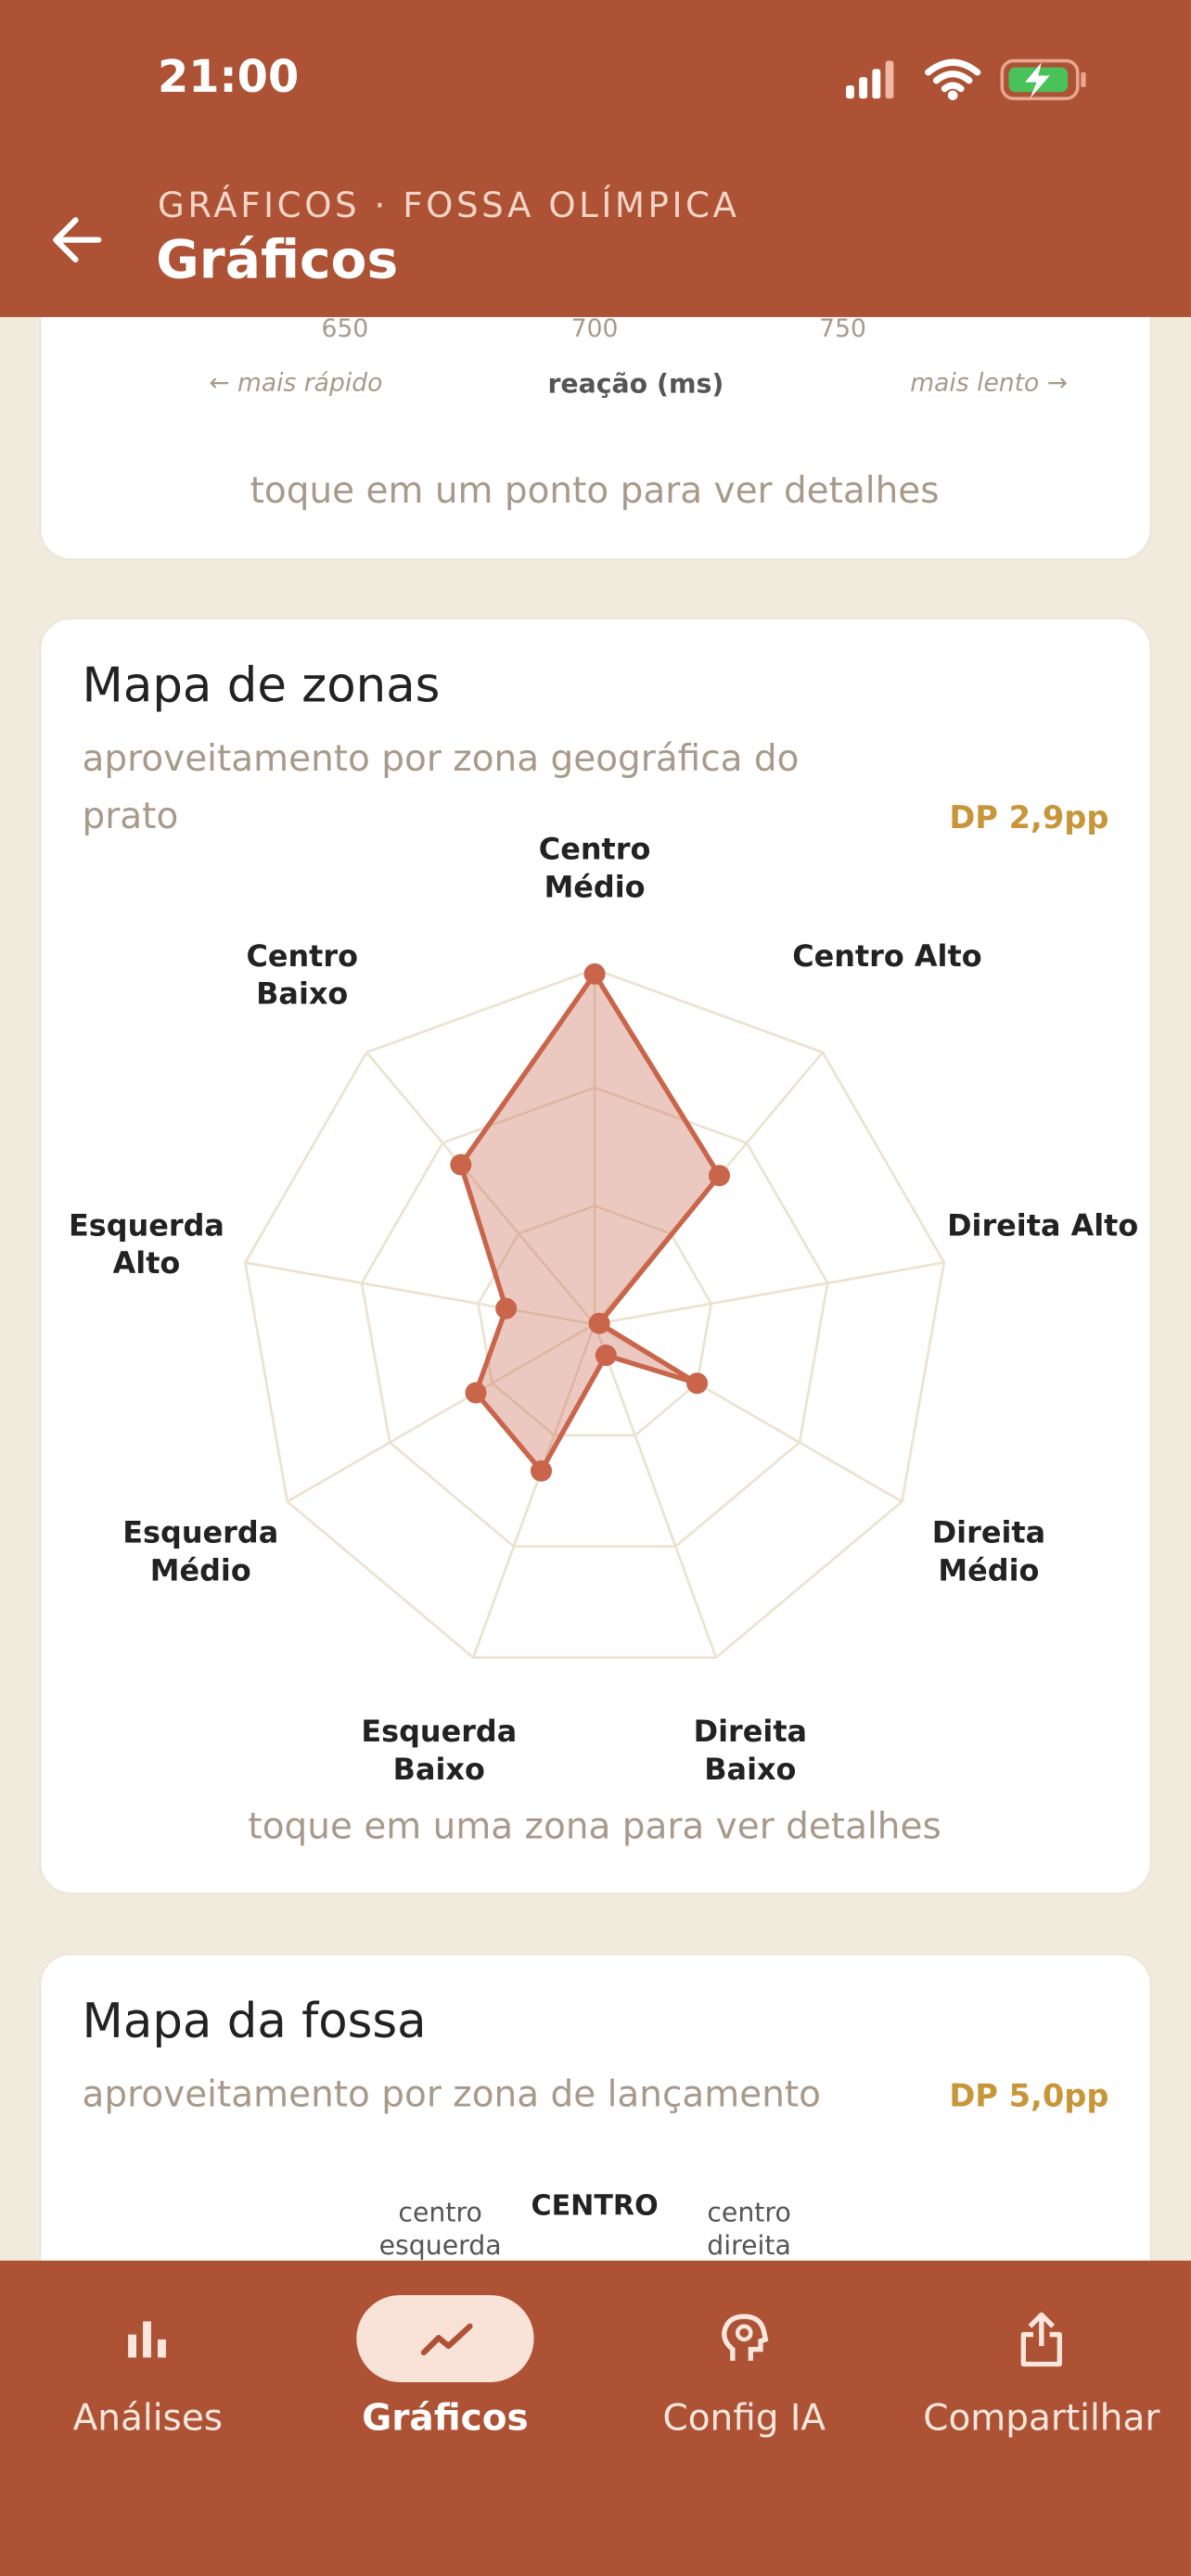 The width and height of the screenshot is (1191, 2576). What do you see at coordinates (302, 976) in the screenshot?
I see `axis-label: Centro Baixo` at bounding box center [302, 976].